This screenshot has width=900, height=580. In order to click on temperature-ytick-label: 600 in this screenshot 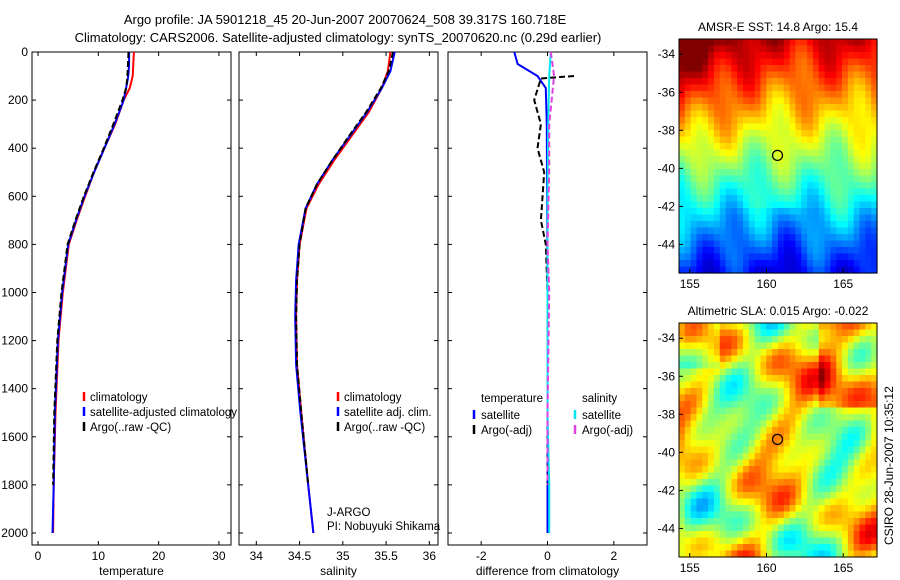, I will do `click(18, 196)`.